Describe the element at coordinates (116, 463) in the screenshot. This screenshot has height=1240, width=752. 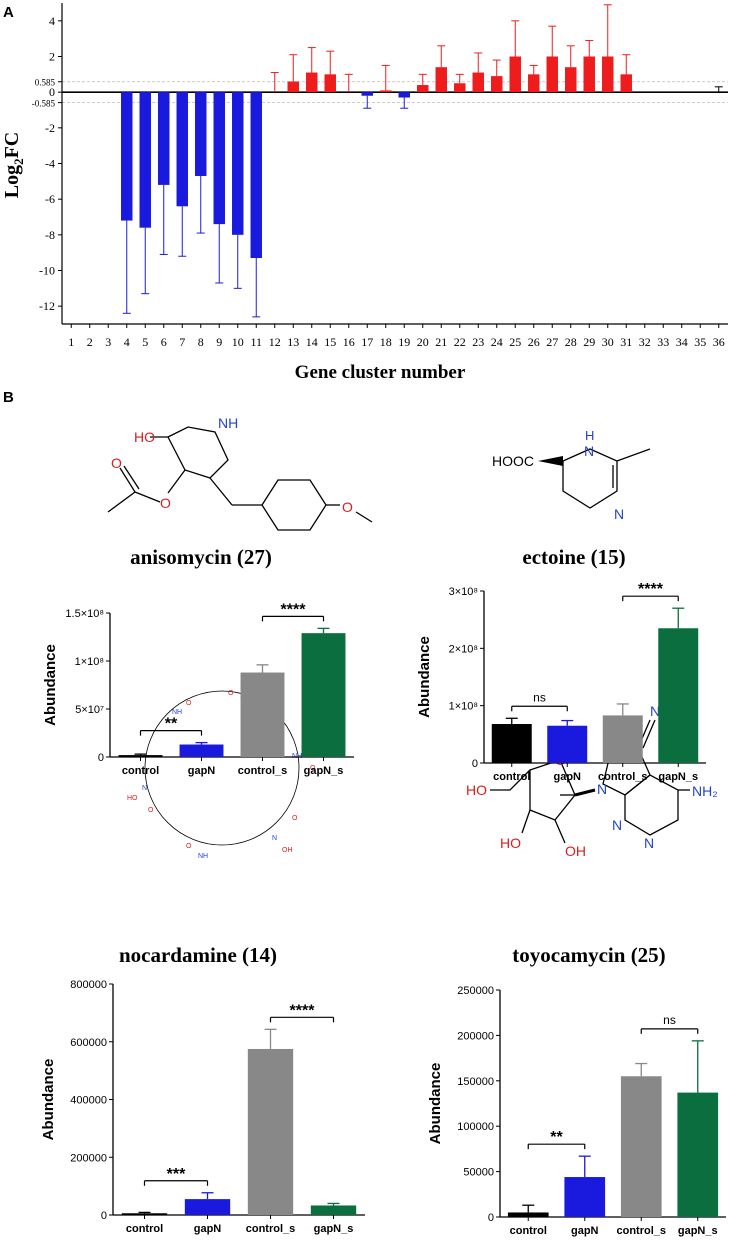
I see `anisomycin-carbonyl-o-atom: O` at that location.